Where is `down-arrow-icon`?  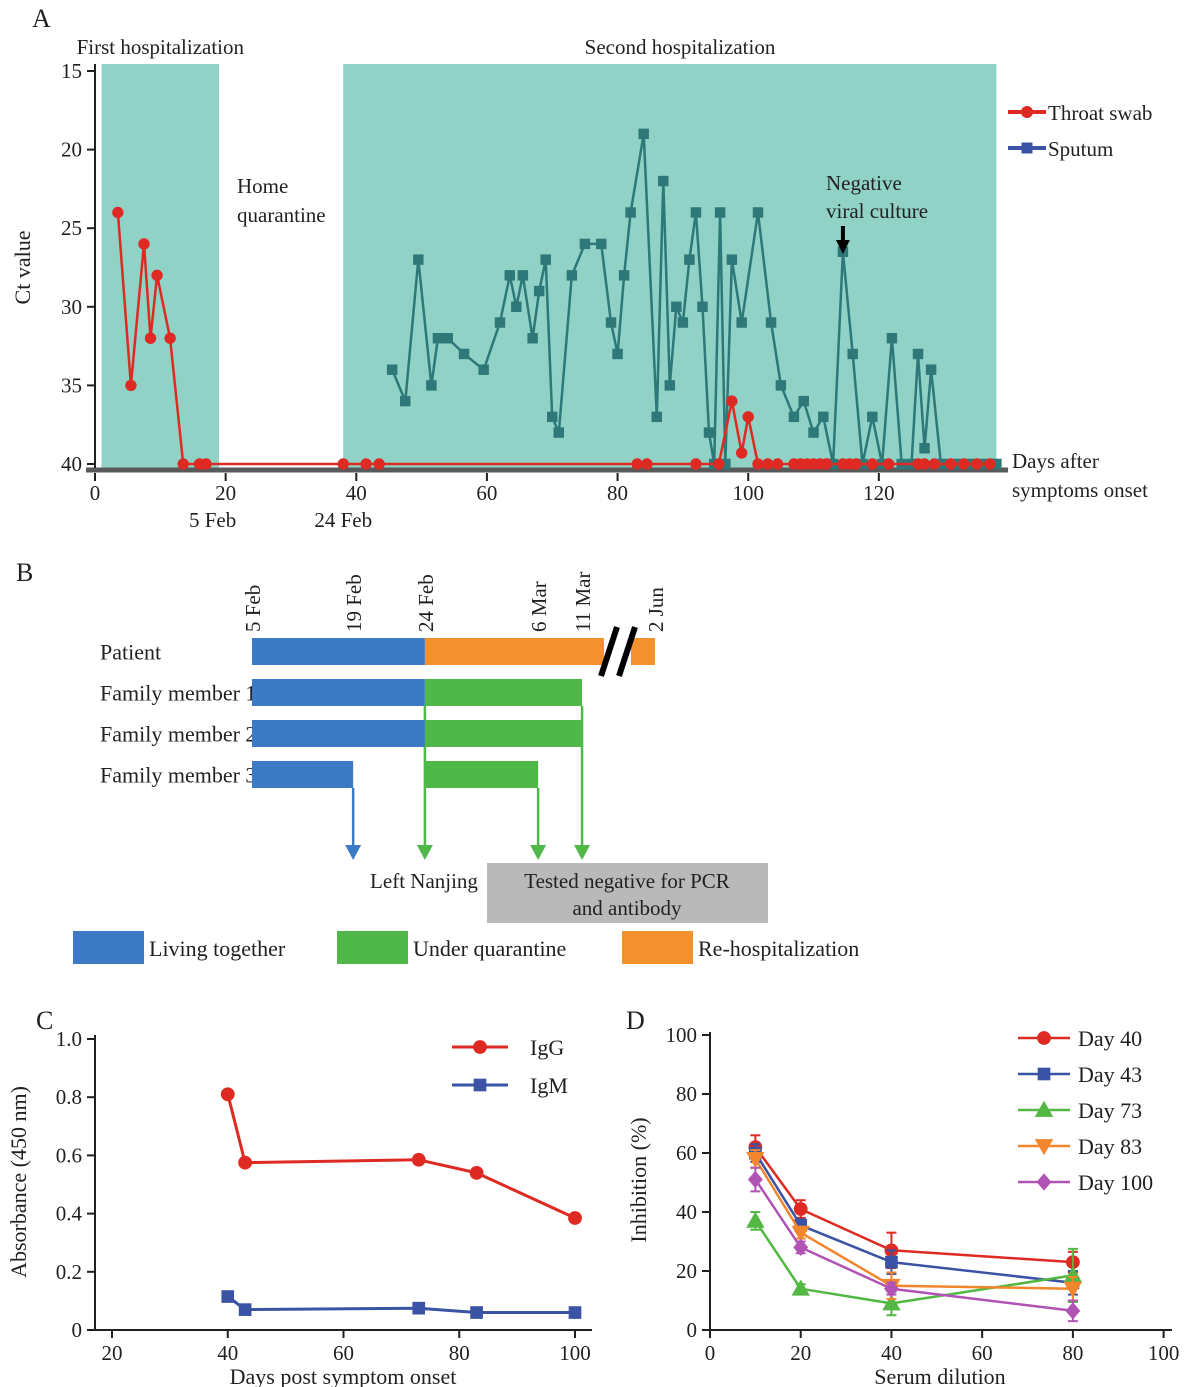 down-arrow-icon is located at coordinates (842, 247).